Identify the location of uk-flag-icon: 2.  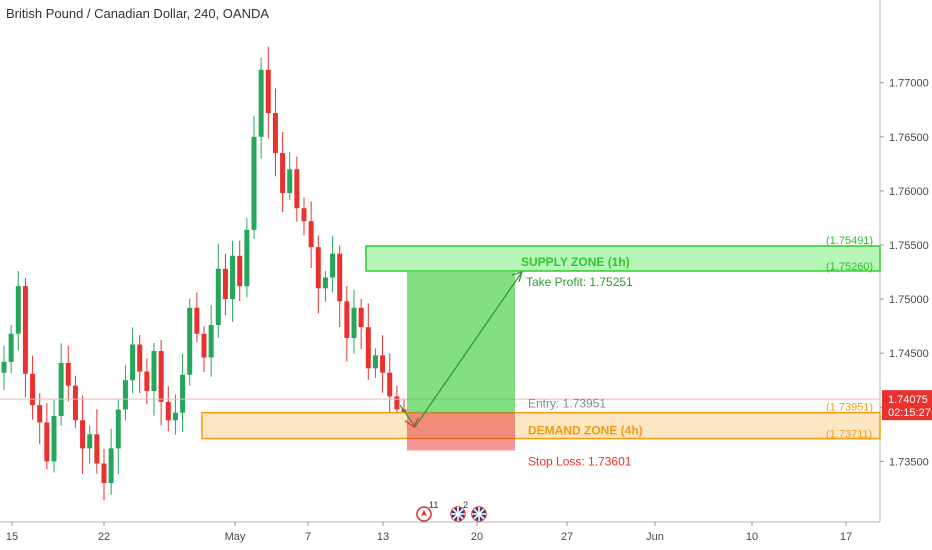
(459, 511).